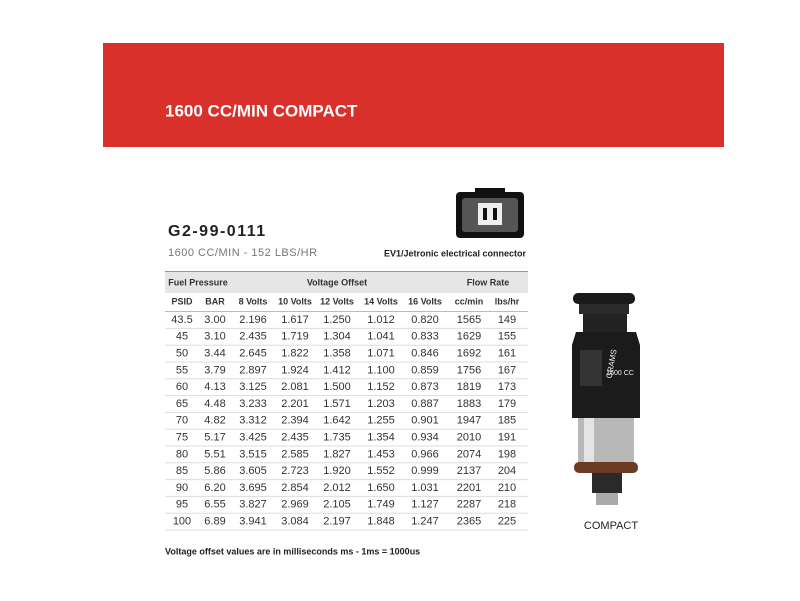  Describe the element at coordinates (253, 471) in the screenshot. I see `cell: 3.605` at that location.